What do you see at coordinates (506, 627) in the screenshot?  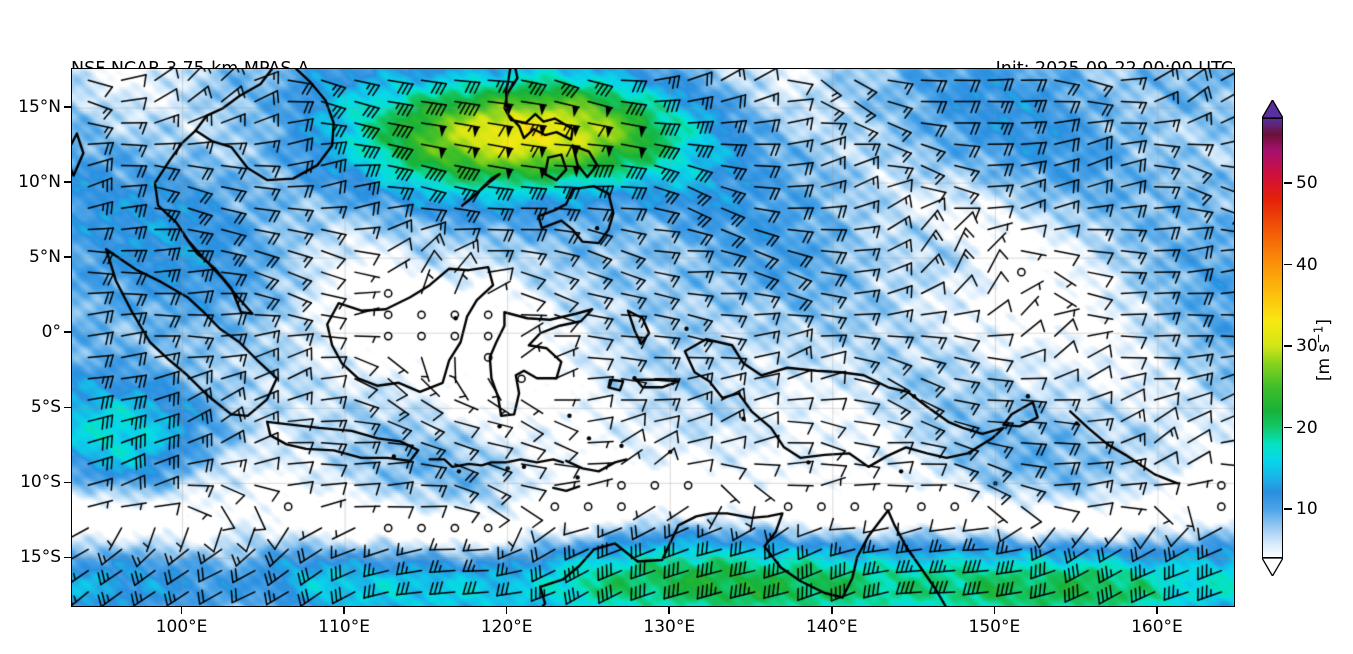 I see `lon-tick-label: 120°E` at bounding box center [506, 627].